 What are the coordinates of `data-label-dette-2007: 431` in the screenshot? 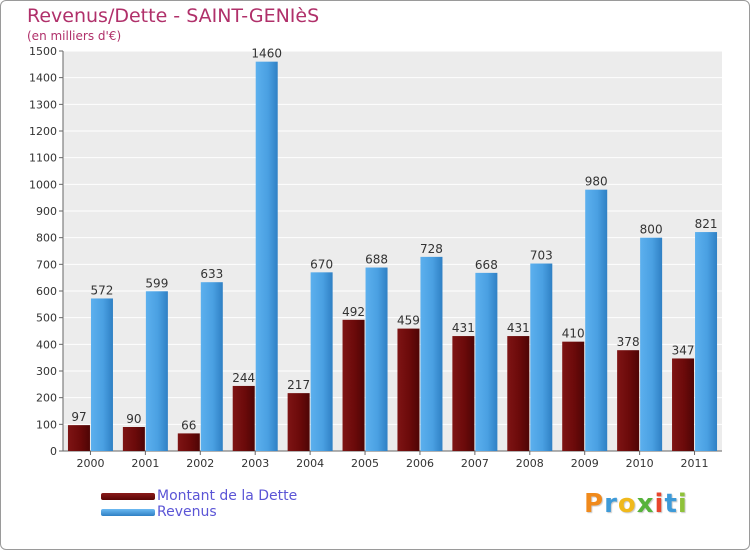 It's located at (463, 328).